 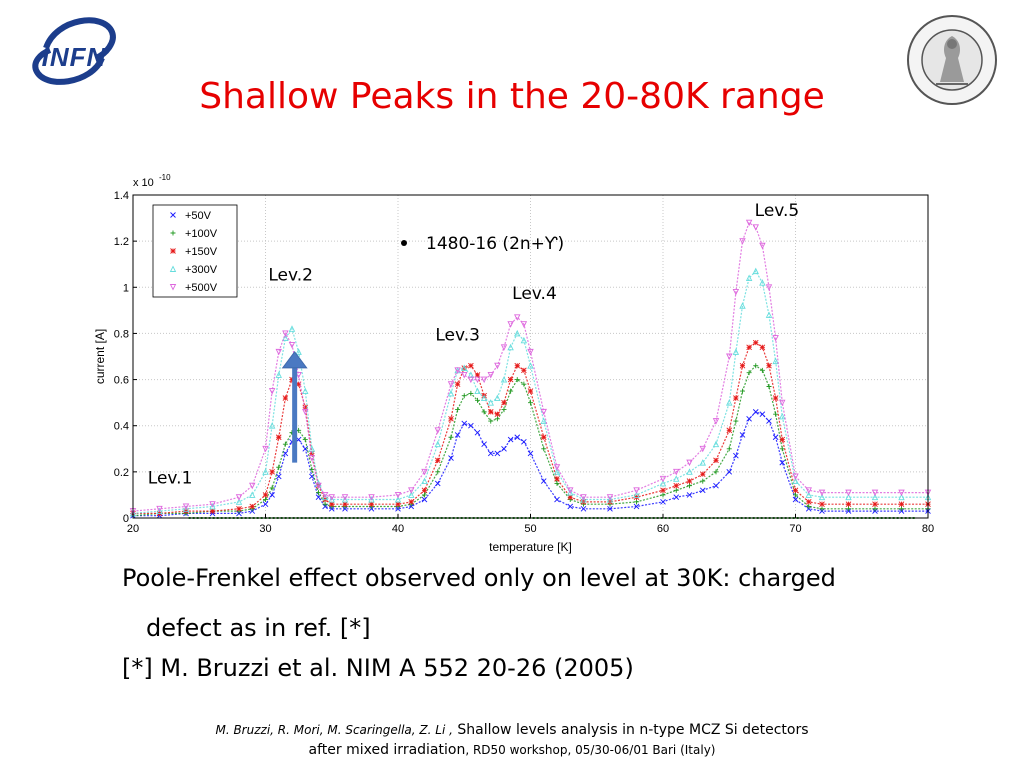 I want to click on y-tick-label: 0.2, so click(x=121, y=473).